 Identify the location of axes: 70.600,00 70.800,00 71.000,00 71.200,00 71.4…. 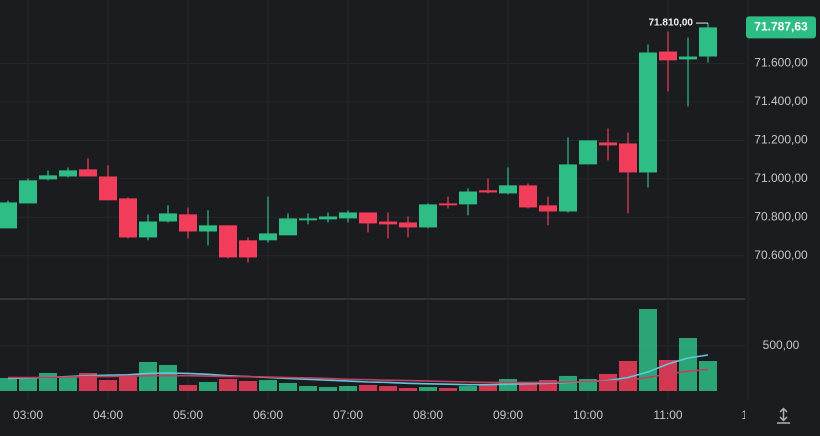
(781, 184).